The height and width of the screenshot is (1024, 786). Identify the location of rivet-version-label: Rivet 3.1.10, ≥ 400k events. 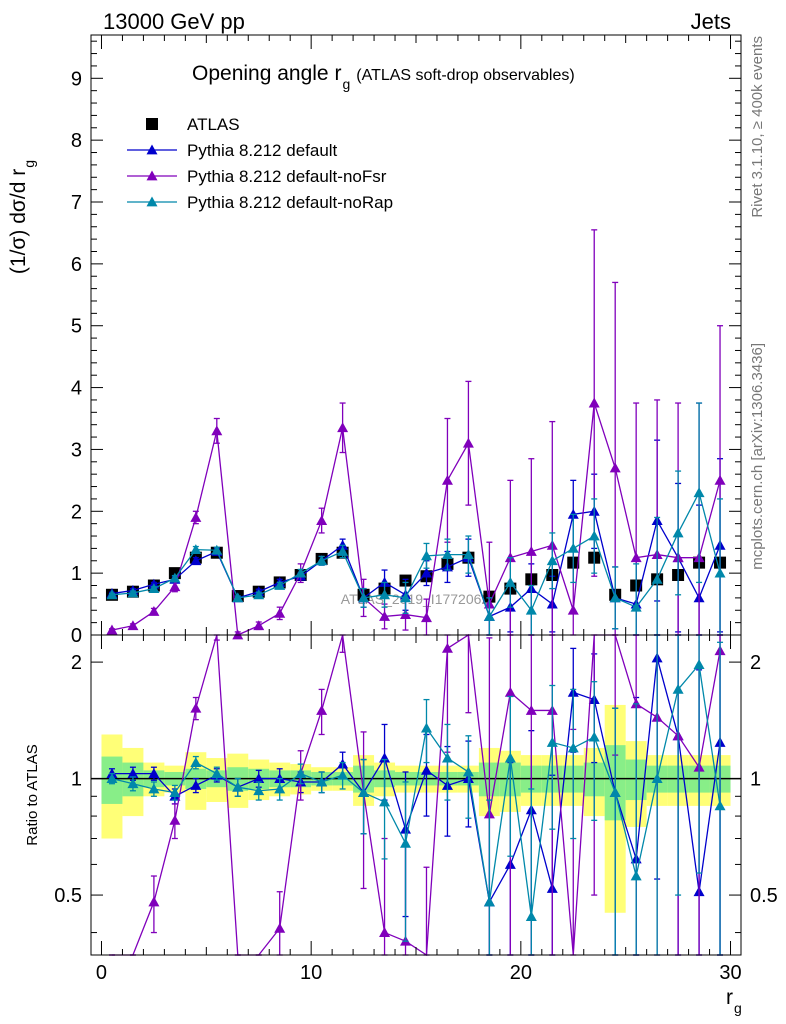
(757, 127).